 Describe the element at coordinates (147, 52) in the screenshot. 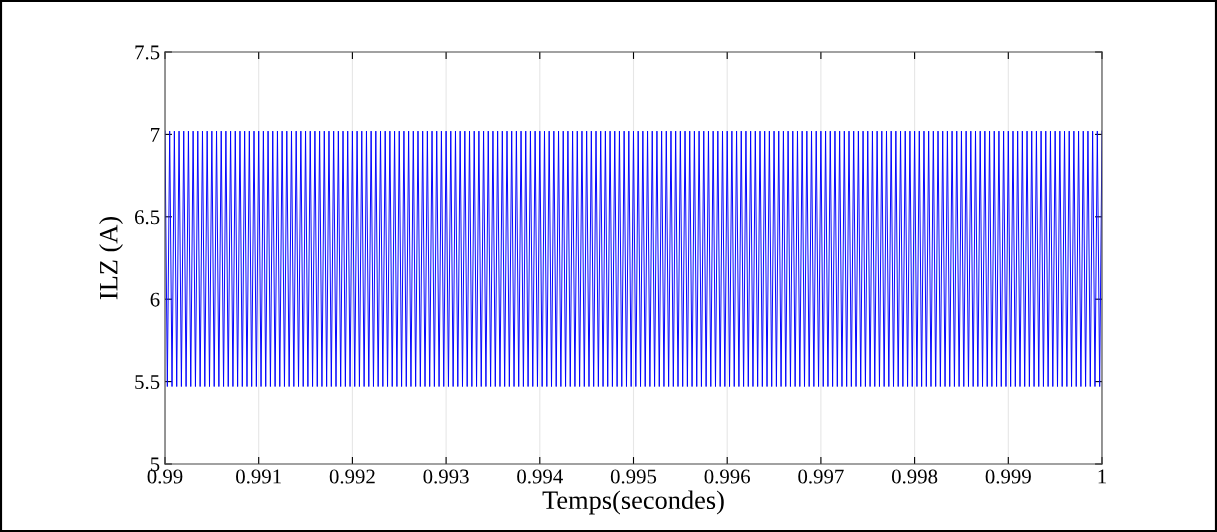

I see `y-tick-label: 7.5` at that location.